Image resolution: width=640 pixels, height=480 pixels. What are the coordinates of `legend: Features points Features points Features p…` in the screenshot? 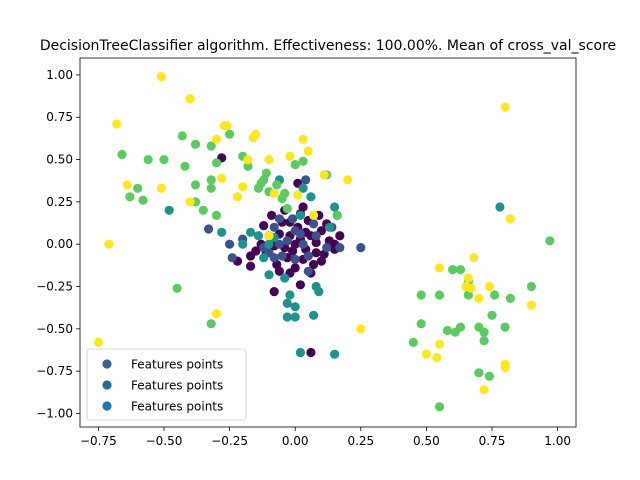 It's located at (166, 384).